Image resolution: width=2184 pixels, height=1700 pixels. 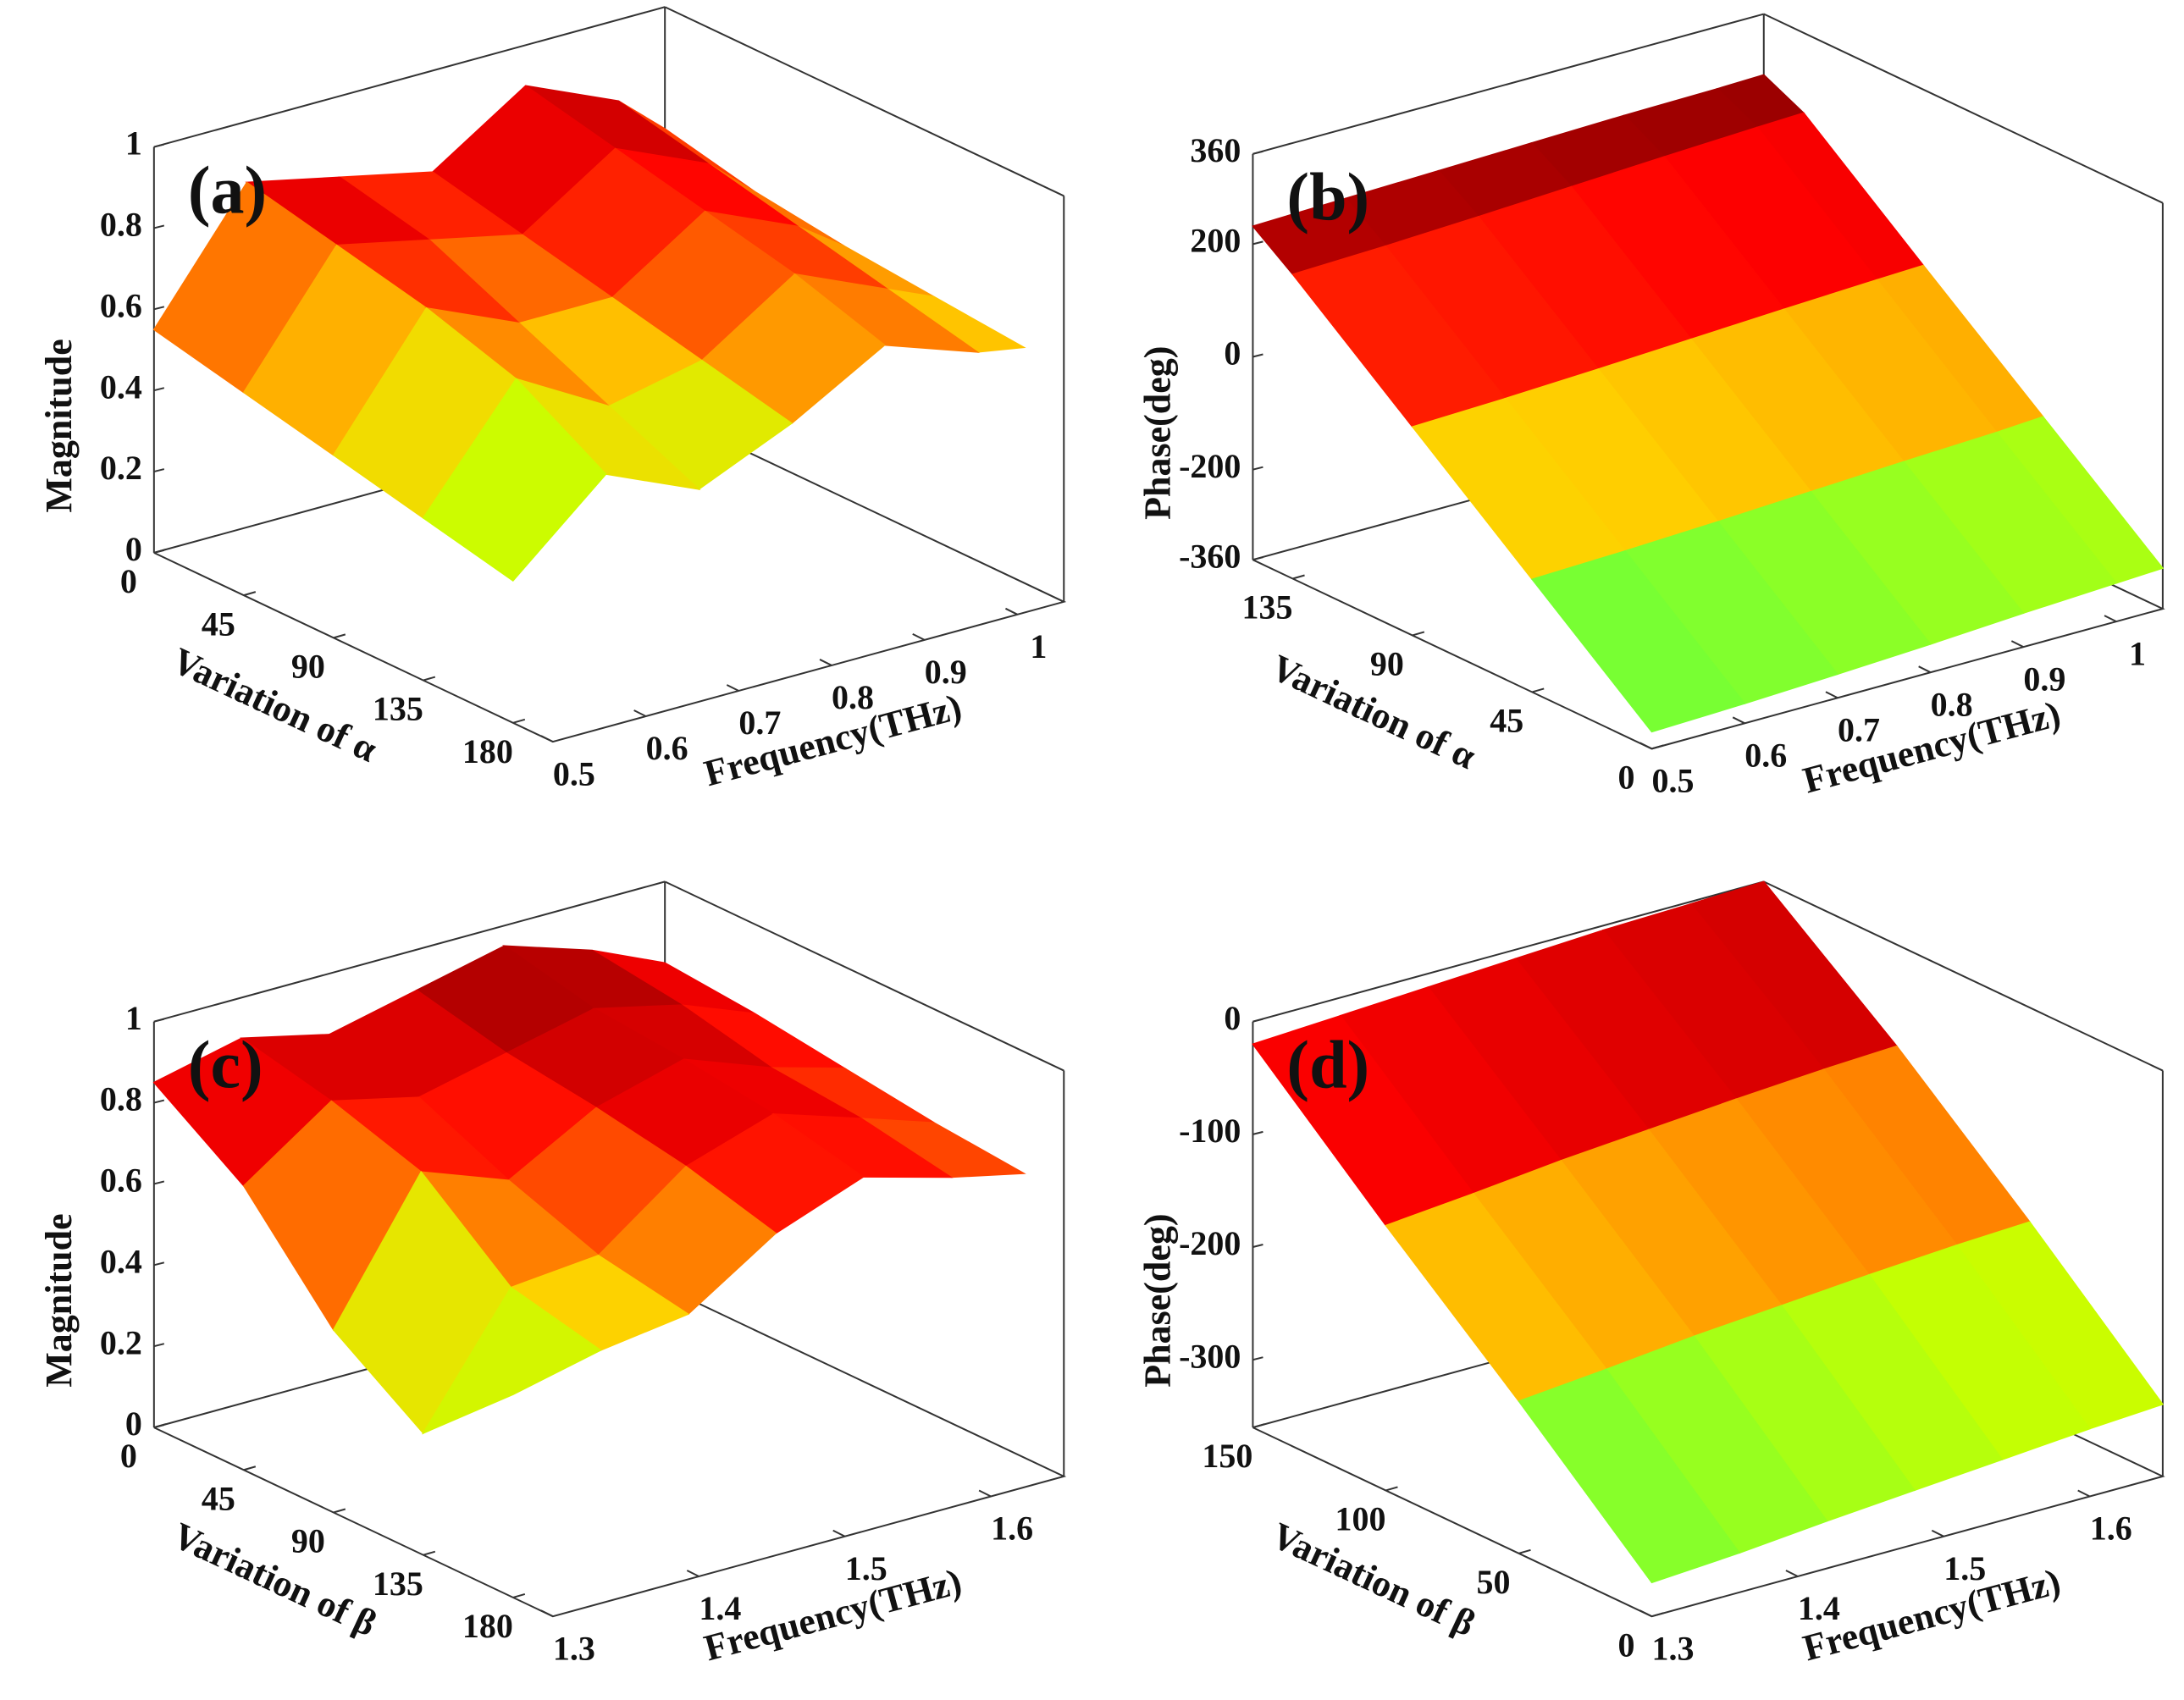 I want to click on x-tick-label: 0.7, so click(x=759, y=723).